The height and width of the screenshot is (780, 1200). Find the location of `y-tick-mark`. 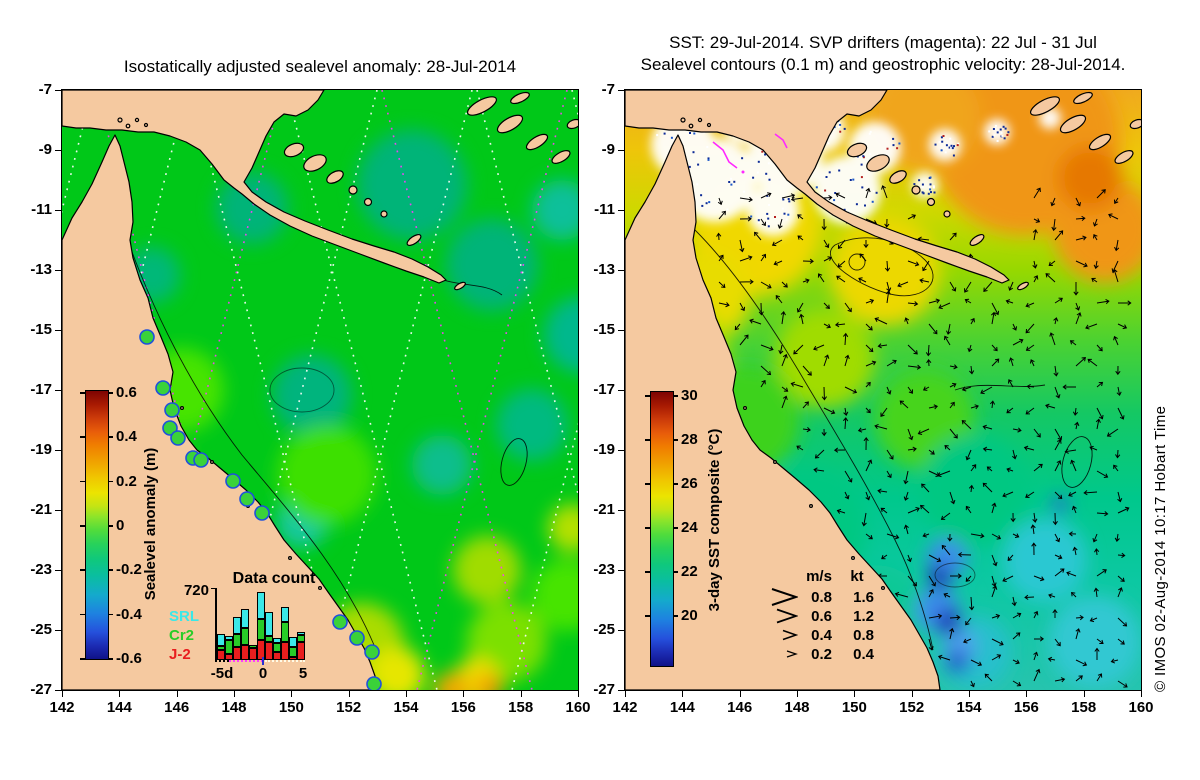

y-tick-mark is located at coordinates (621, 270).